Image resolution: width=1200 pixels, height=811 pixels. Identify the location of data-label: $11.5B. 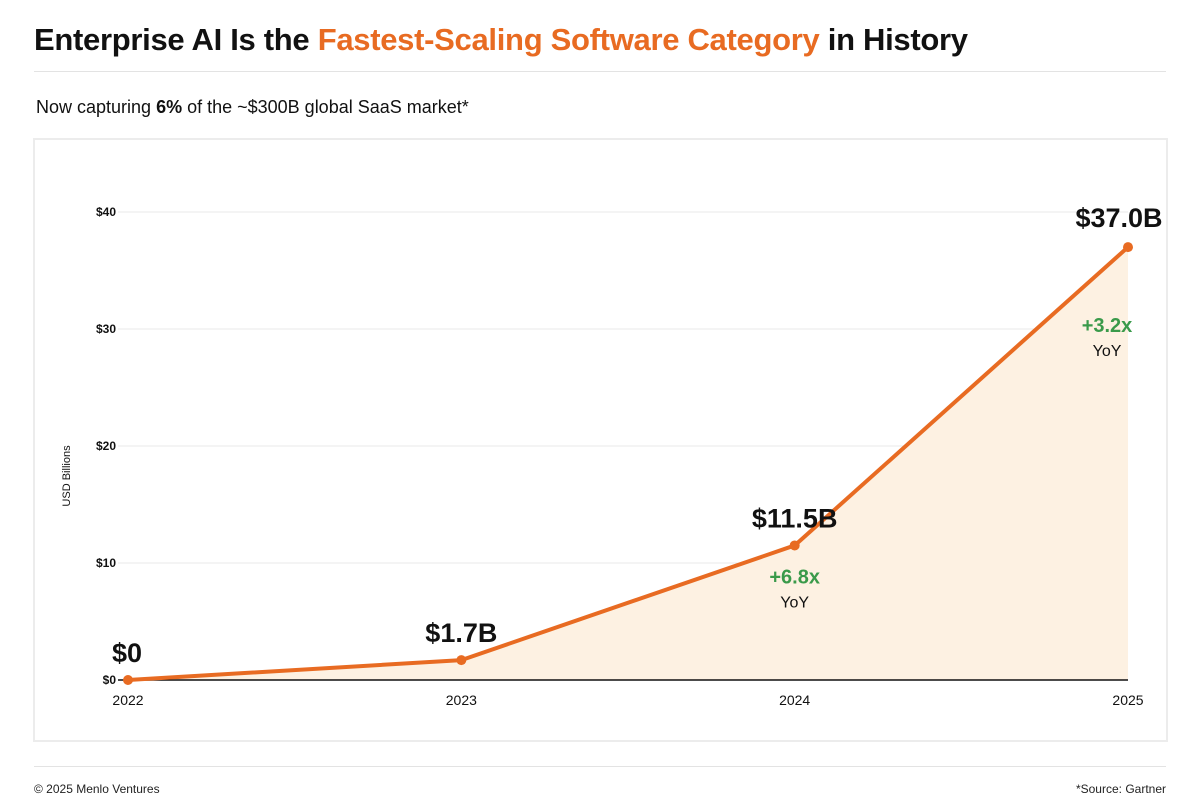
(795, 518).